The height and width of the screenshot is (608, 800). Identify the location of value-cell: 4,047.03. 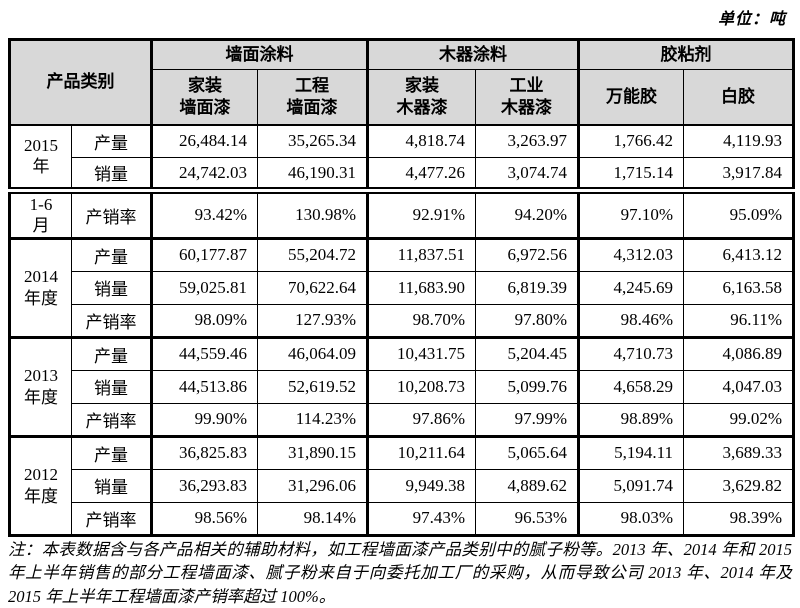
(738, 386).